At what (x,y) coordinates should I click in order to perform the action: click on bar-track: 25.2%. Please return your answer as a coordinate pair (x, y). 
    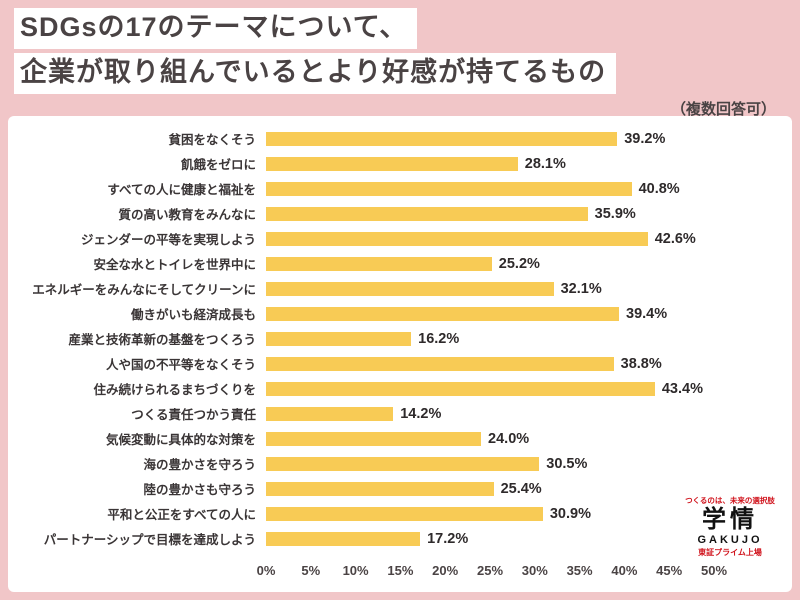
    Looking at the image, I should click on (490, 263).